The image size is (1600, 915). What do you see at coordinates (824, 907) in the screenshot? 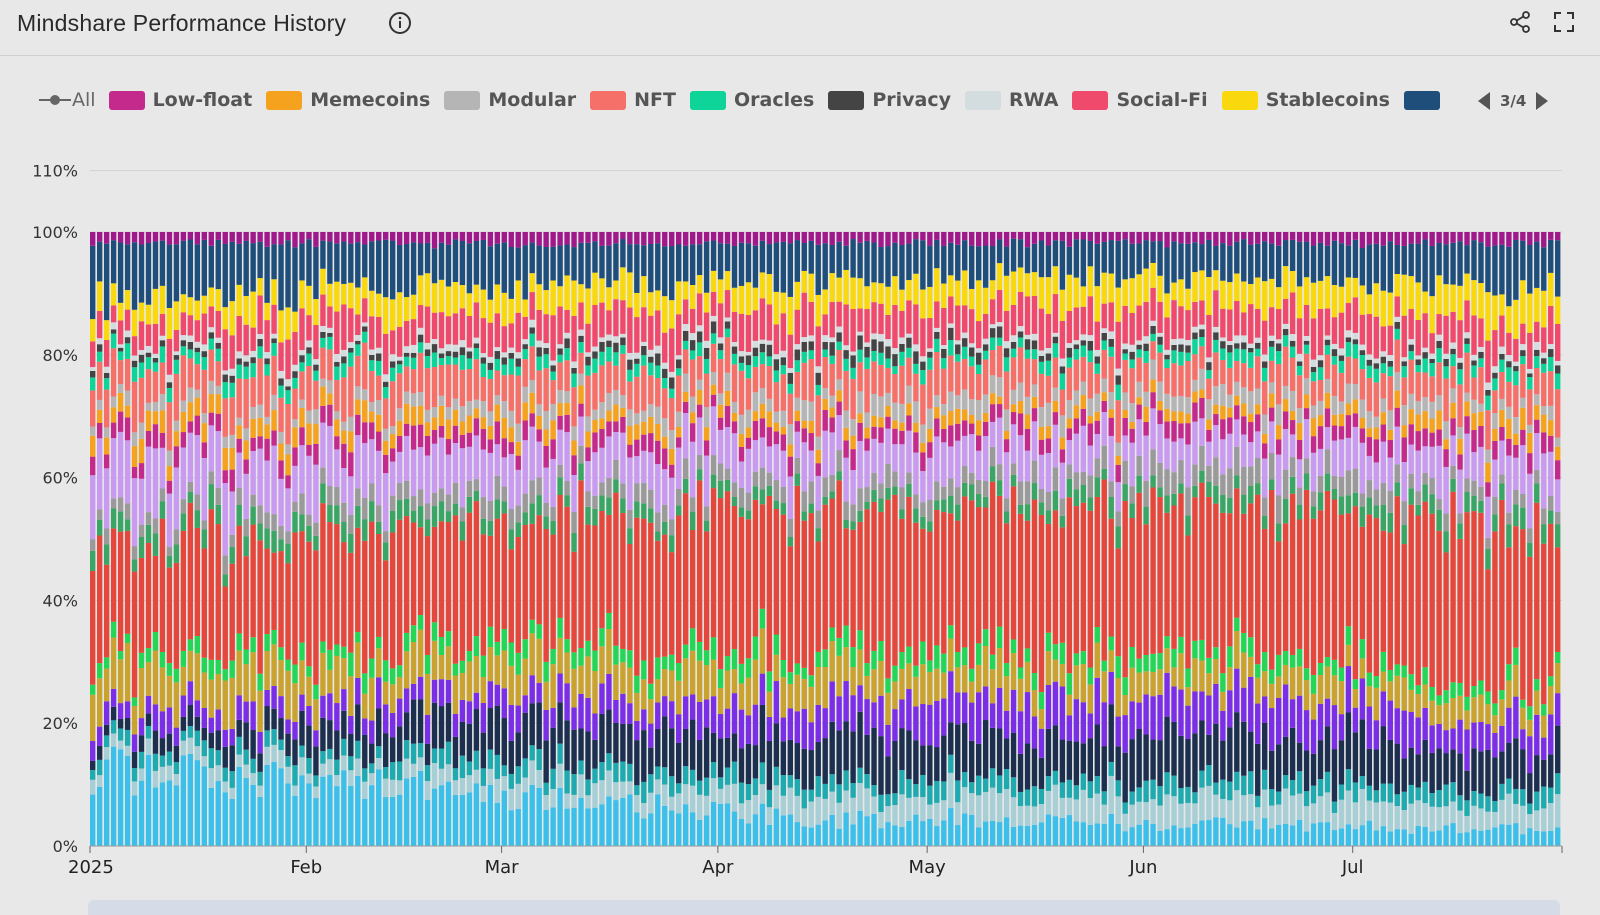
I see `range-navigator` at bounding box center [824, 907].